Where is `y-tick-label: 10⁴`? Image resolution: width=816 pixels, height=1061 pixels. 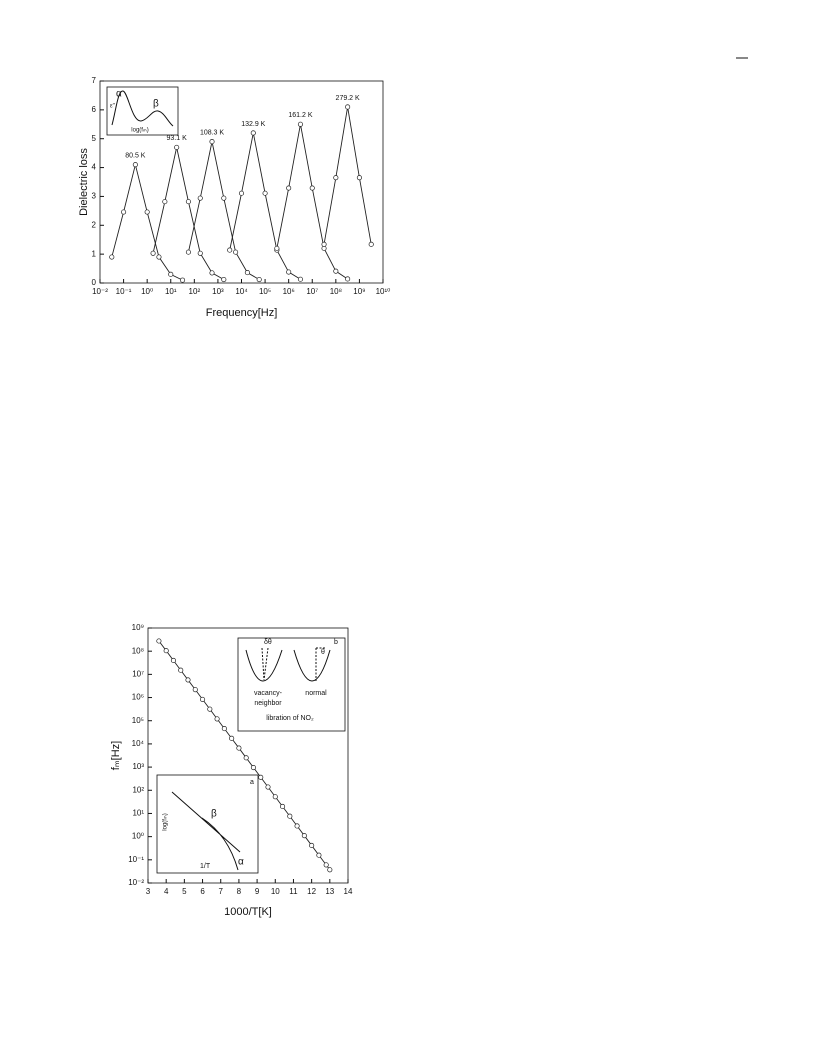 y-tick-label: 10⁴ is located at coordinates (138, 743).